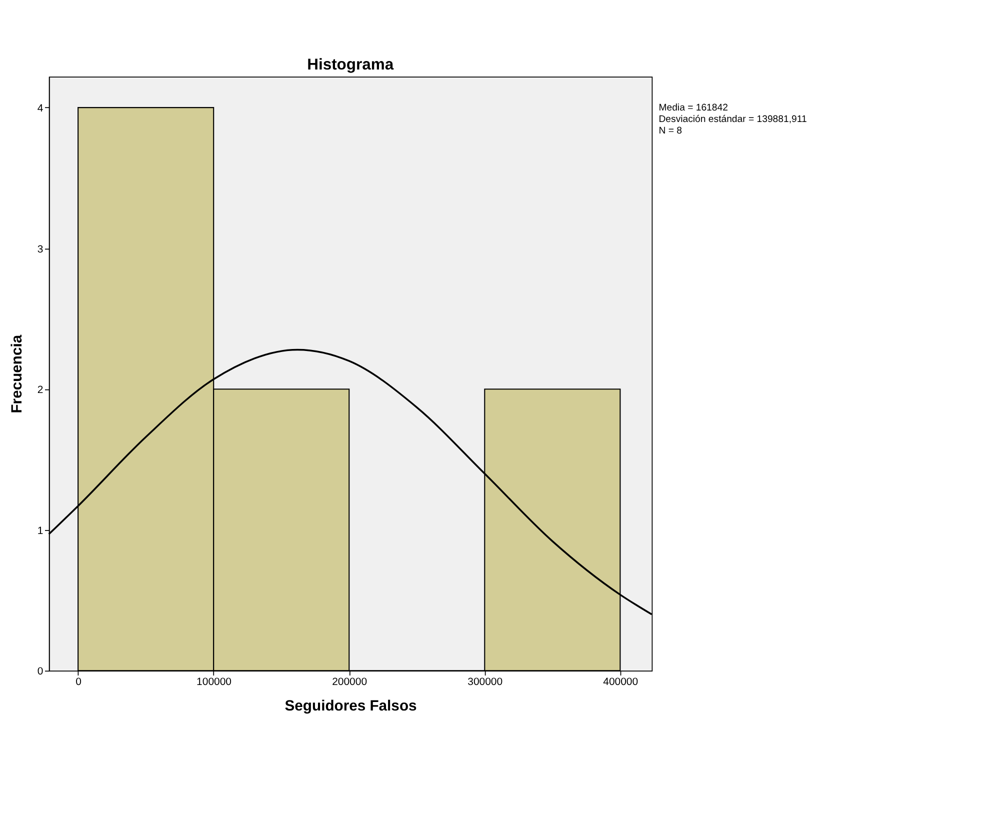  What do you see at coordinates (350, 682) in the screenshot?
I see `x-tick-label: 200000` at bounding box center [350, 682].